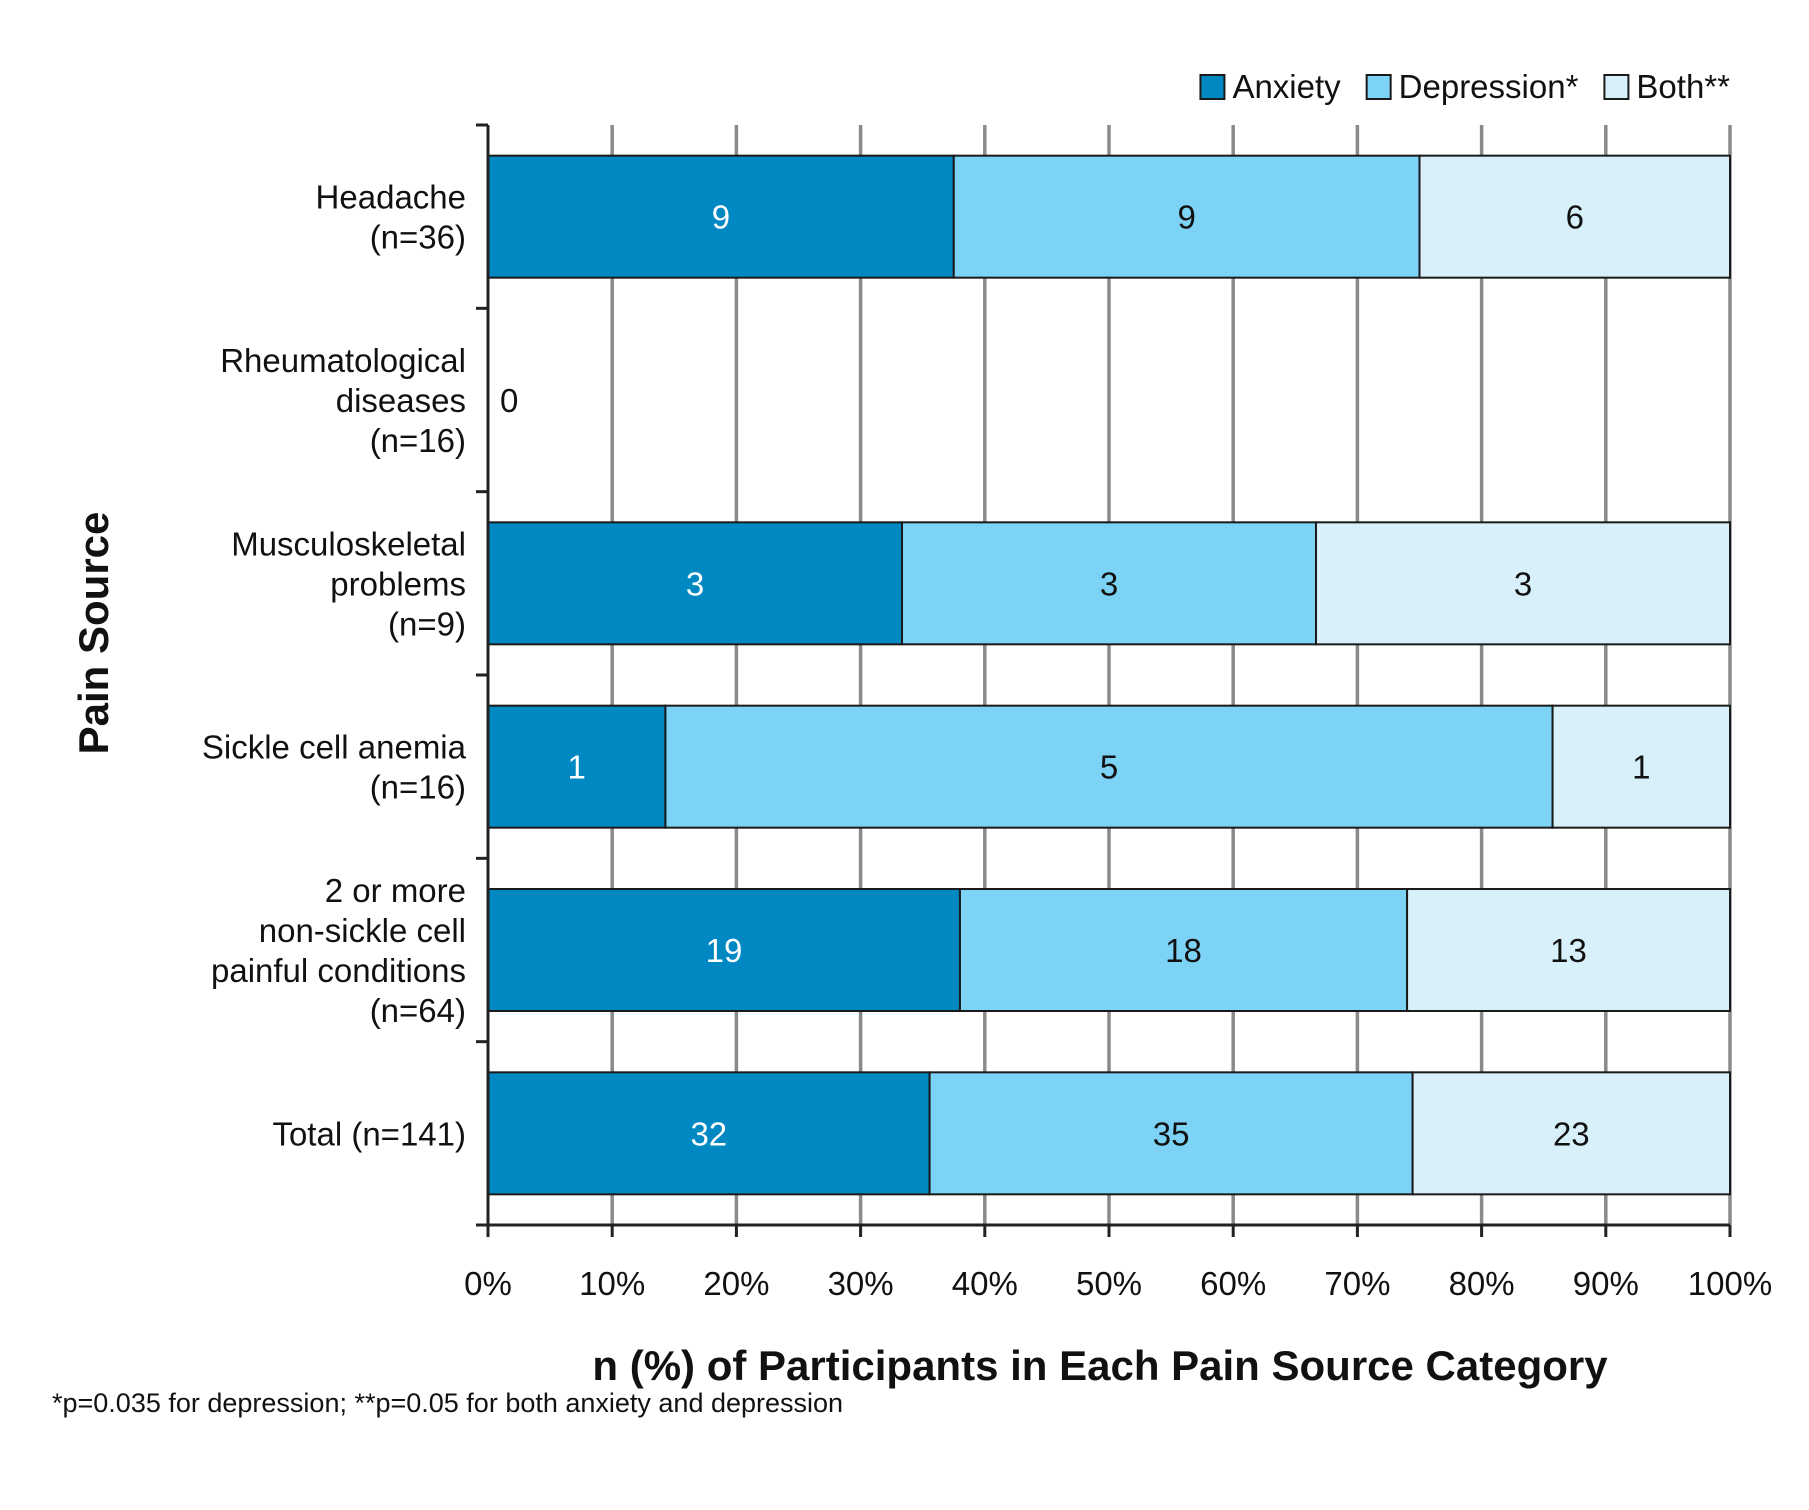 The height and width of the screenshot is (1510, 1809). Describe the element at coordinates (395, 890) in the screenshot. I see `category-label: 2 or more` at that location.